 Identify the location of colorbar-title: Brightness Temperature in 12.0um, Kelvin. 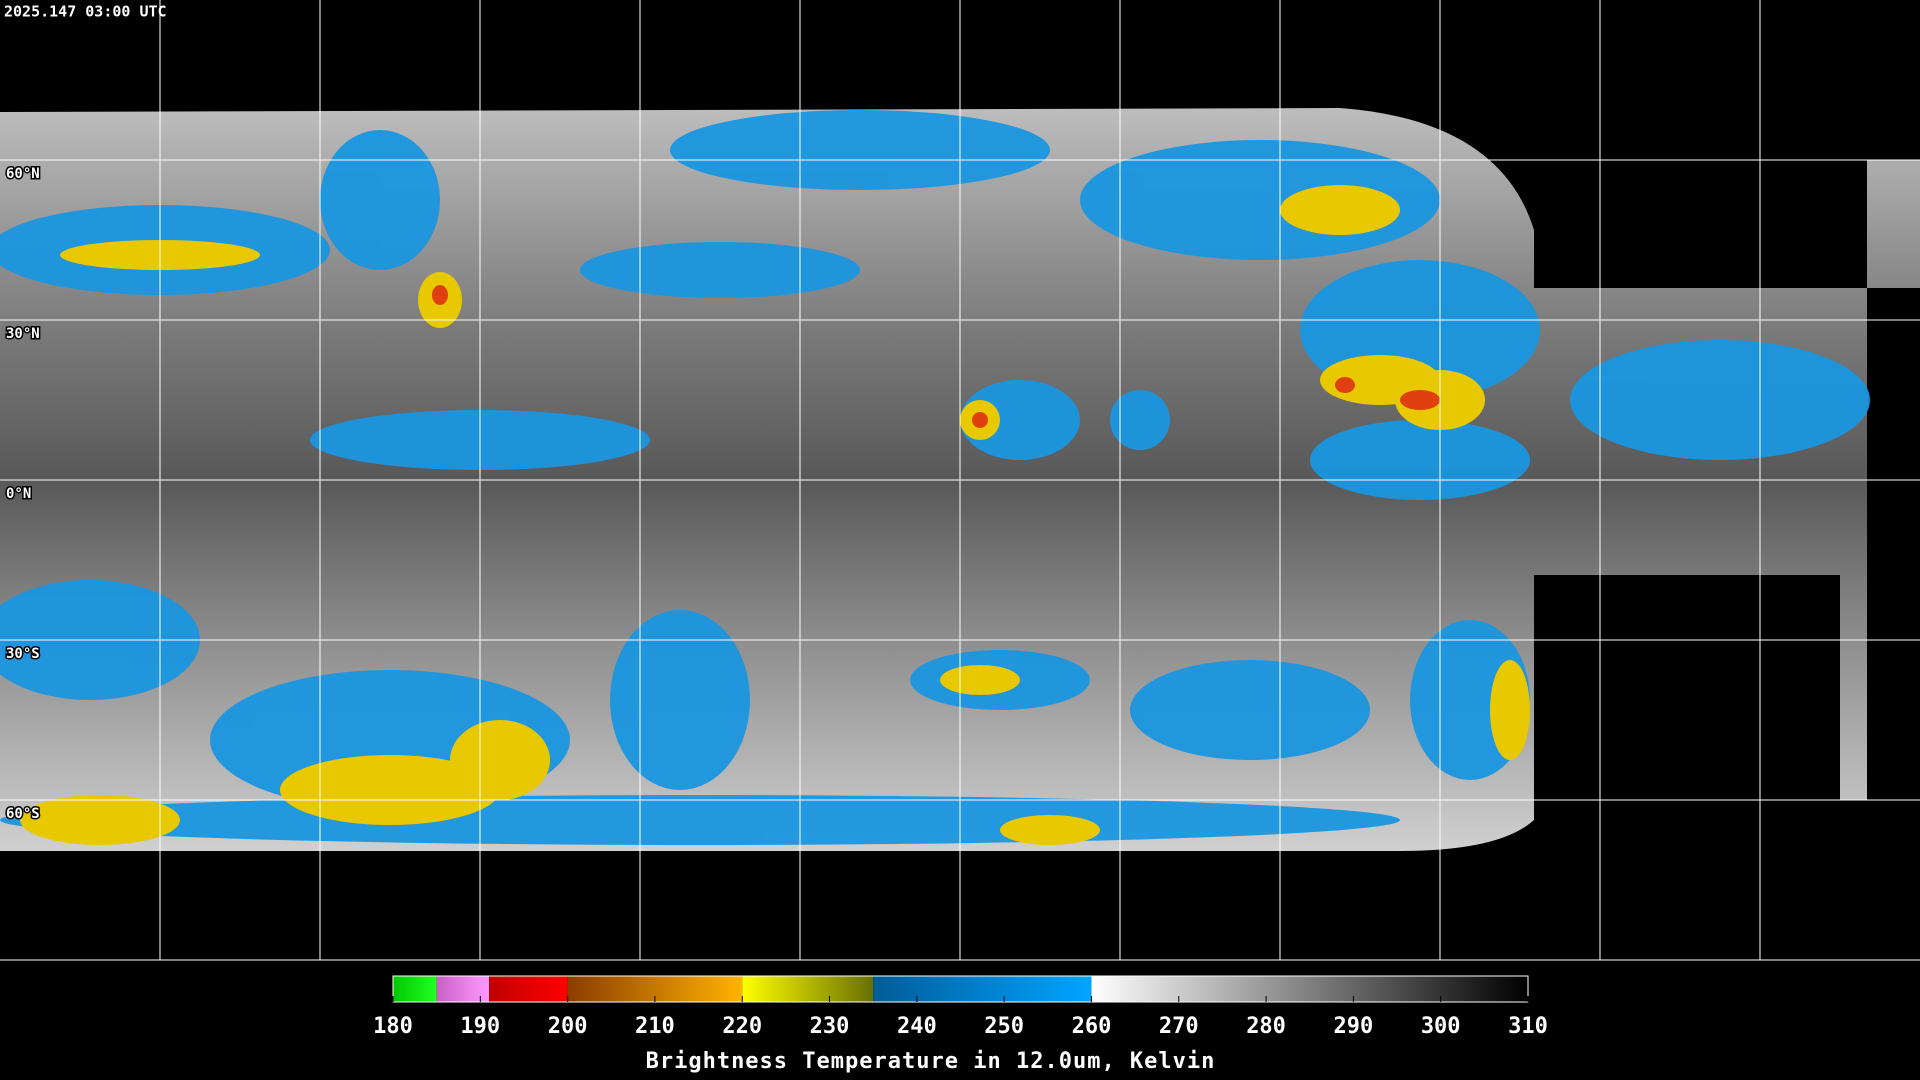
(931, 1061).